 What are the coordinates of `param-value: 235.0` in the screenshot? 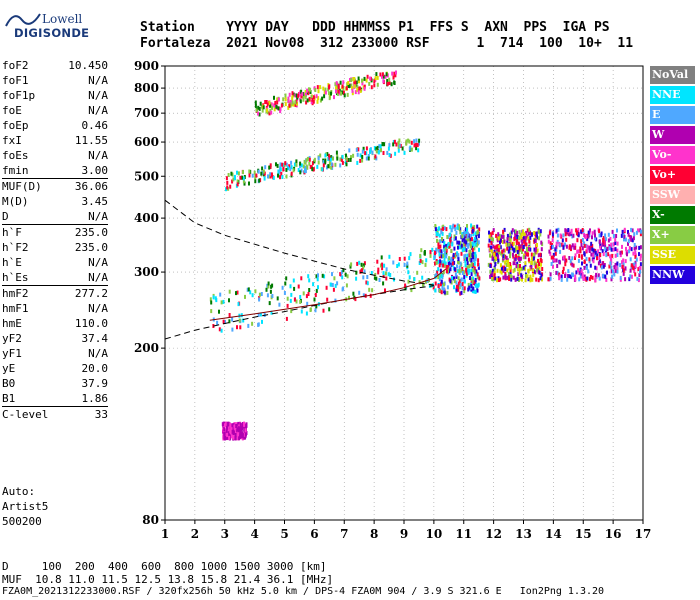 It's located at (91, 232).